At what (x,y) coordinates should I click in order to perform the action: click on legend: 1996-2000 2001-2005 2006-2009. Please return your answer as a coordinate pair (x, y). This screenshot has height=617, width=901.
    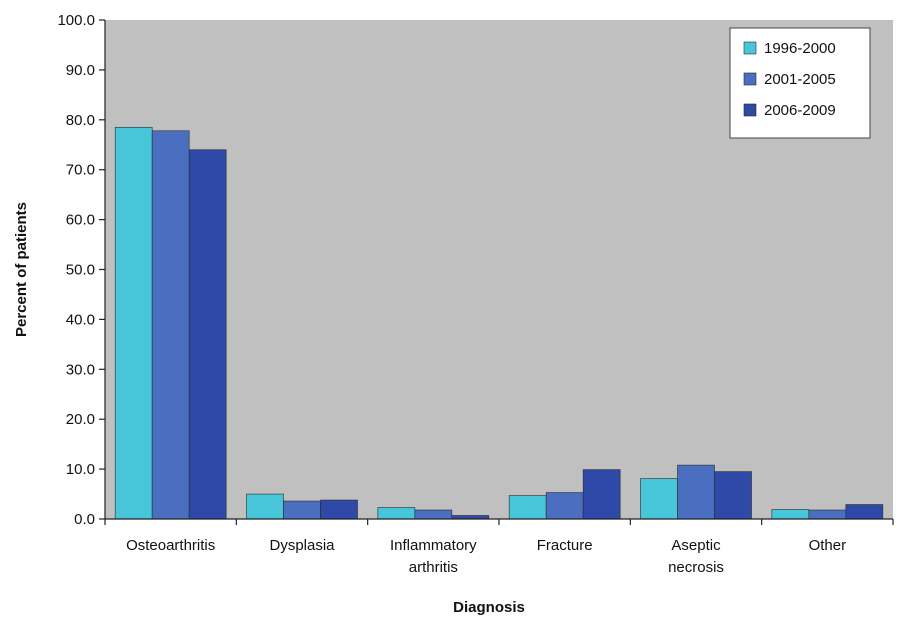
    Looking at the image, I should click on (800, 83).